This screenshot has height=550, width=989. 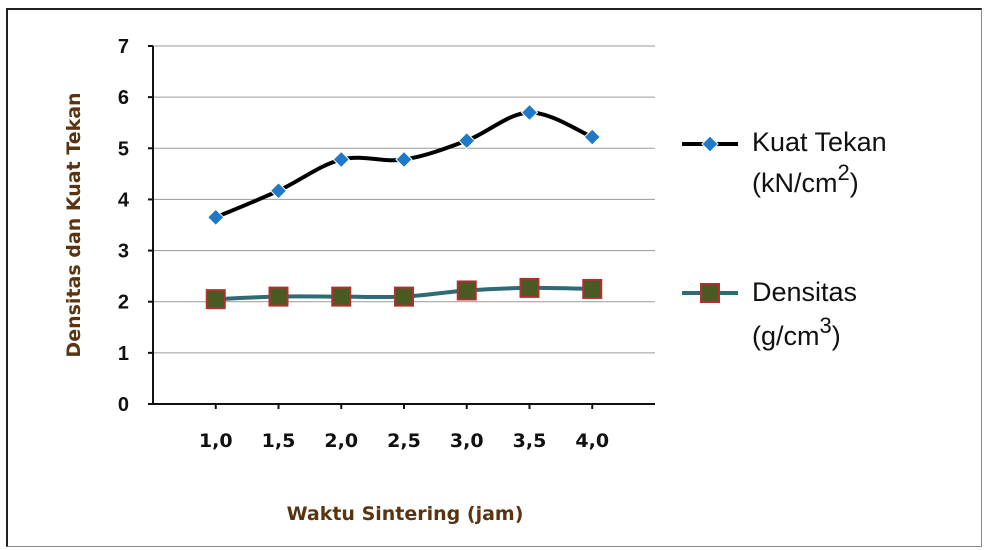 I want to click on y-tick-label: 2, so click(x=123, y=303).